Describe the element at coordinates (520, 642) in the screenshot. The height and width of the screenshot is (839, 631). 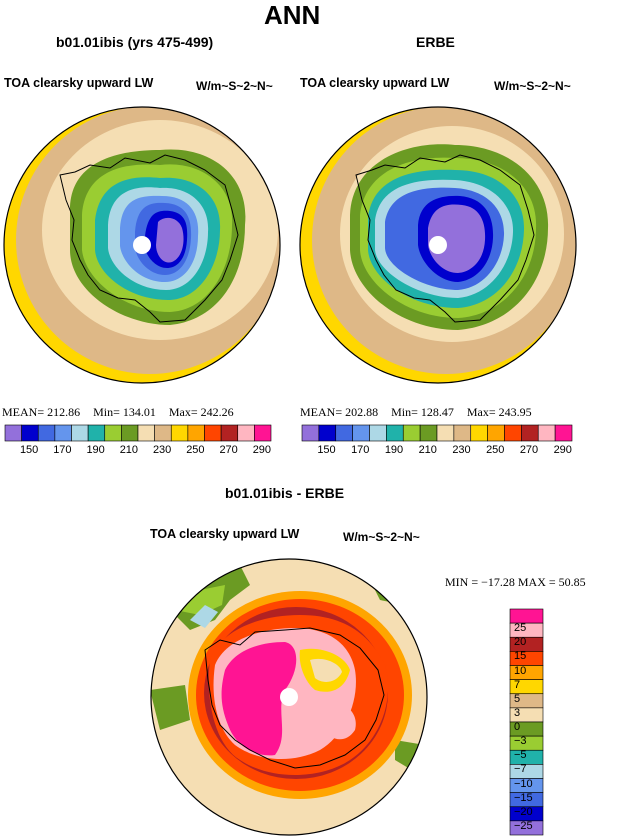
I see `diff-colorbar-tick-label: 20` at that location.